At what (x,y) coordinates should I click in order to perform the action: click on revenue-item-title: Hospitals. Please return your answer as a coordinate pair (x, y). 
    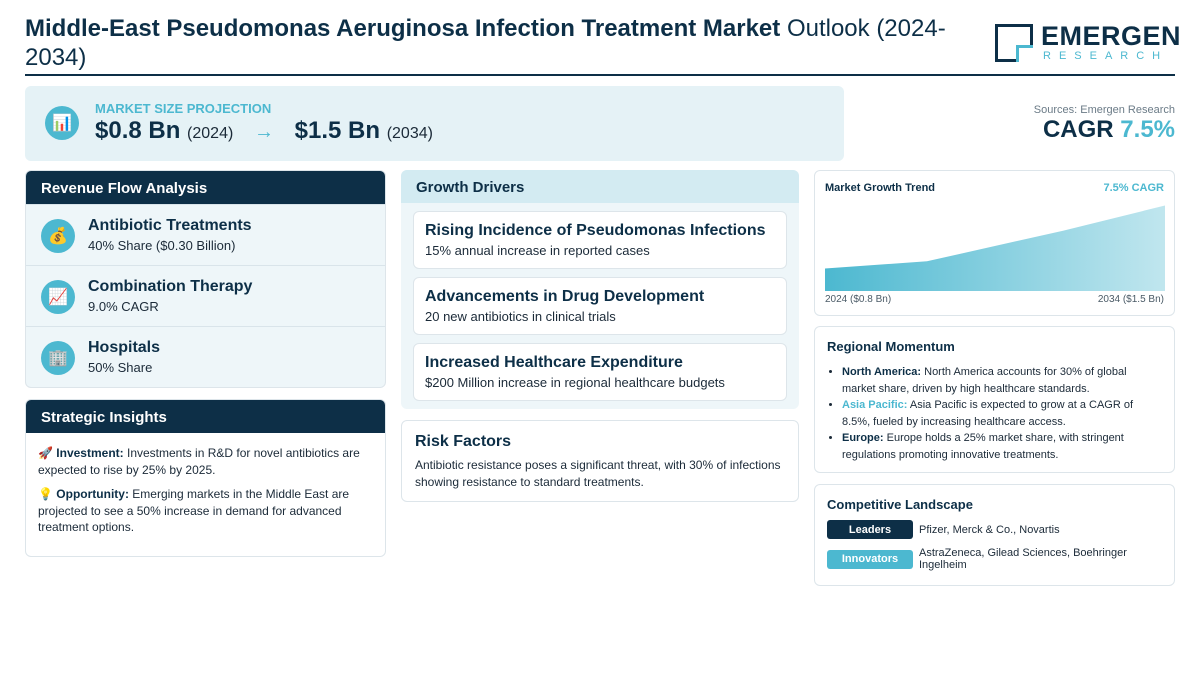
    Looking at the image, I should click on (124, 347).